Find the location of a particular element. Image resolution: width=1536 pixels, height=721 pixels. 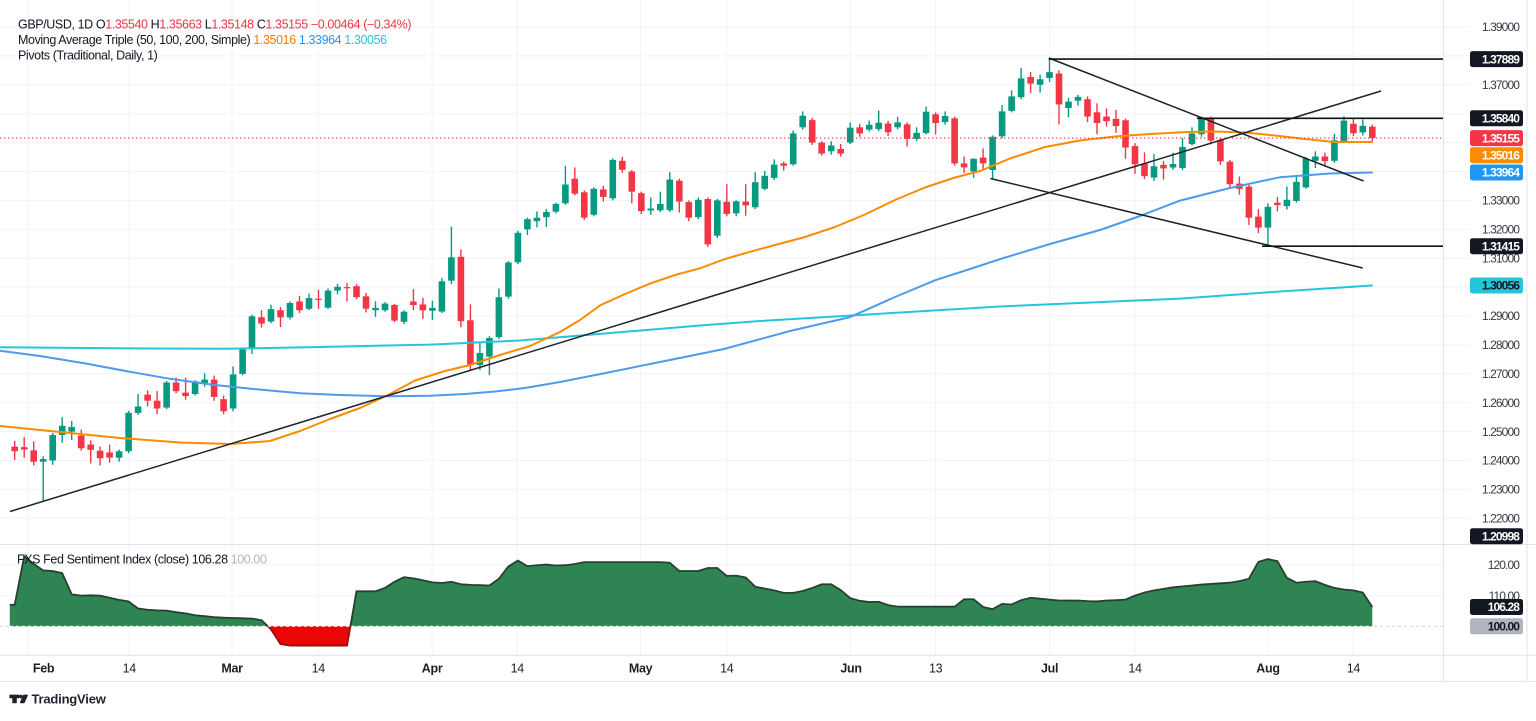

svg-text: May is located at coordinates (641, 669).